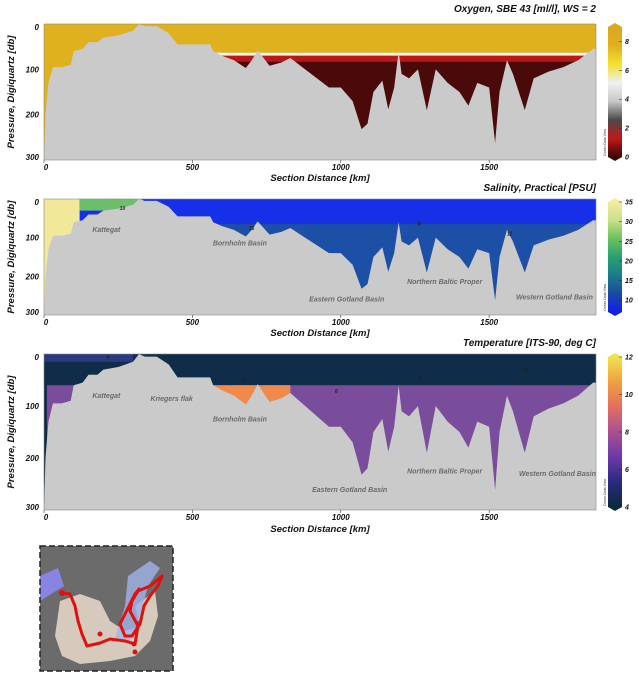  I want to click on colorbar-tick-label: 12, so click(629, 358).